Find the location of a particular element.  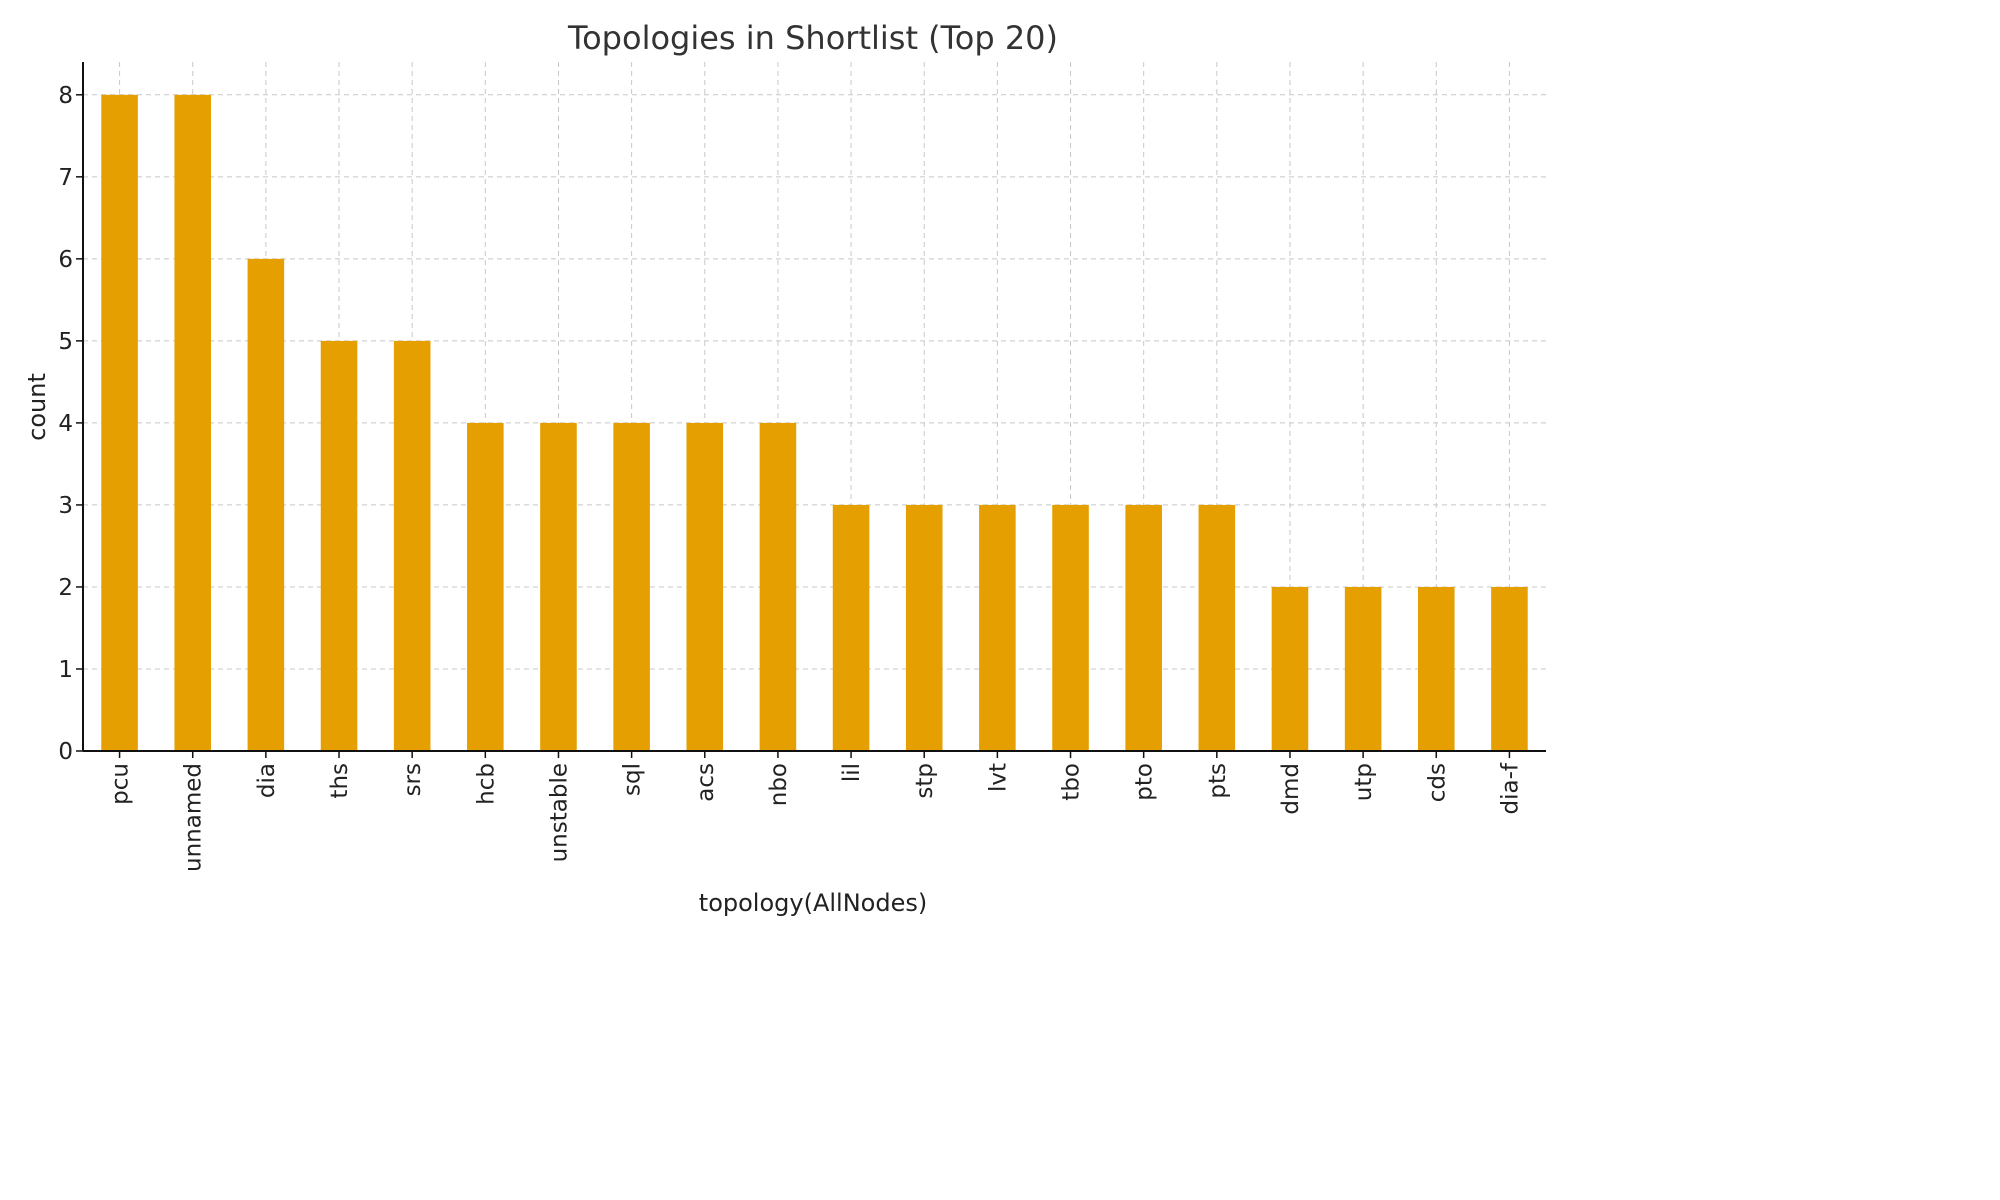

x-tick-label: srs is located at coordinates (413, 779).